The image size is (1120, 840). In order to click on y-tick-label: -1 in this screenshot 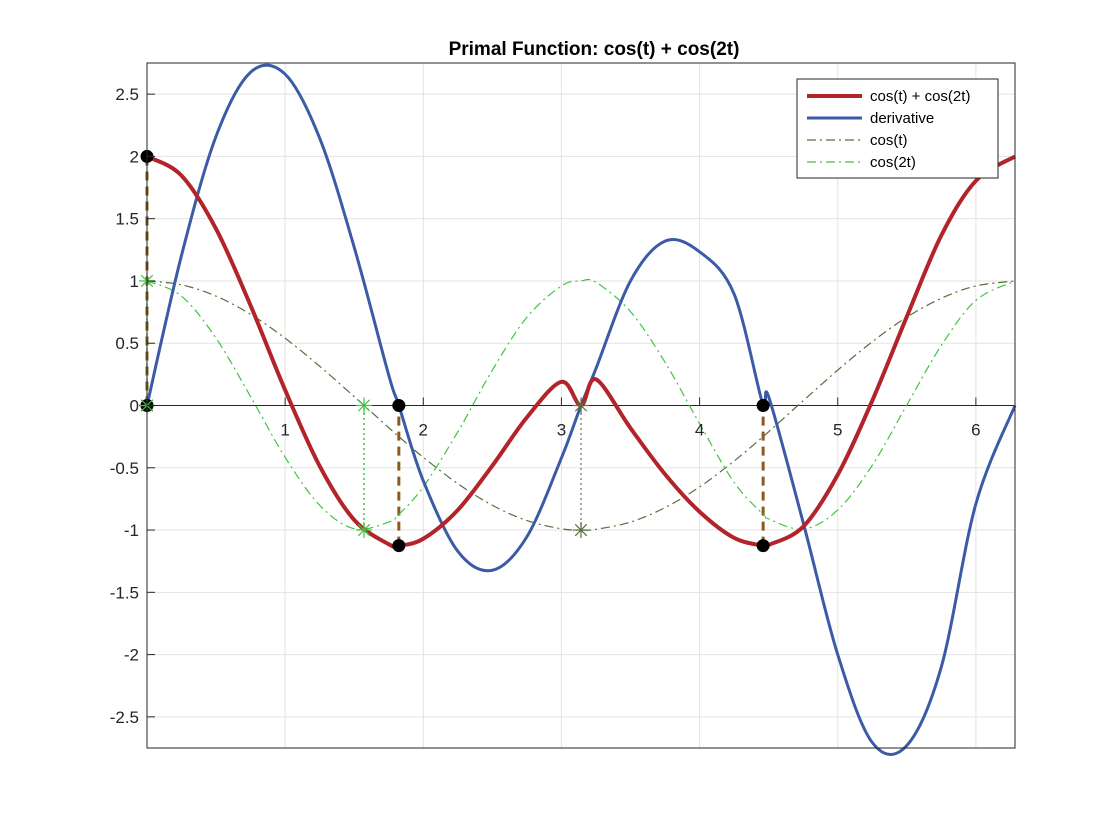, I will do `click(131, 530)`.